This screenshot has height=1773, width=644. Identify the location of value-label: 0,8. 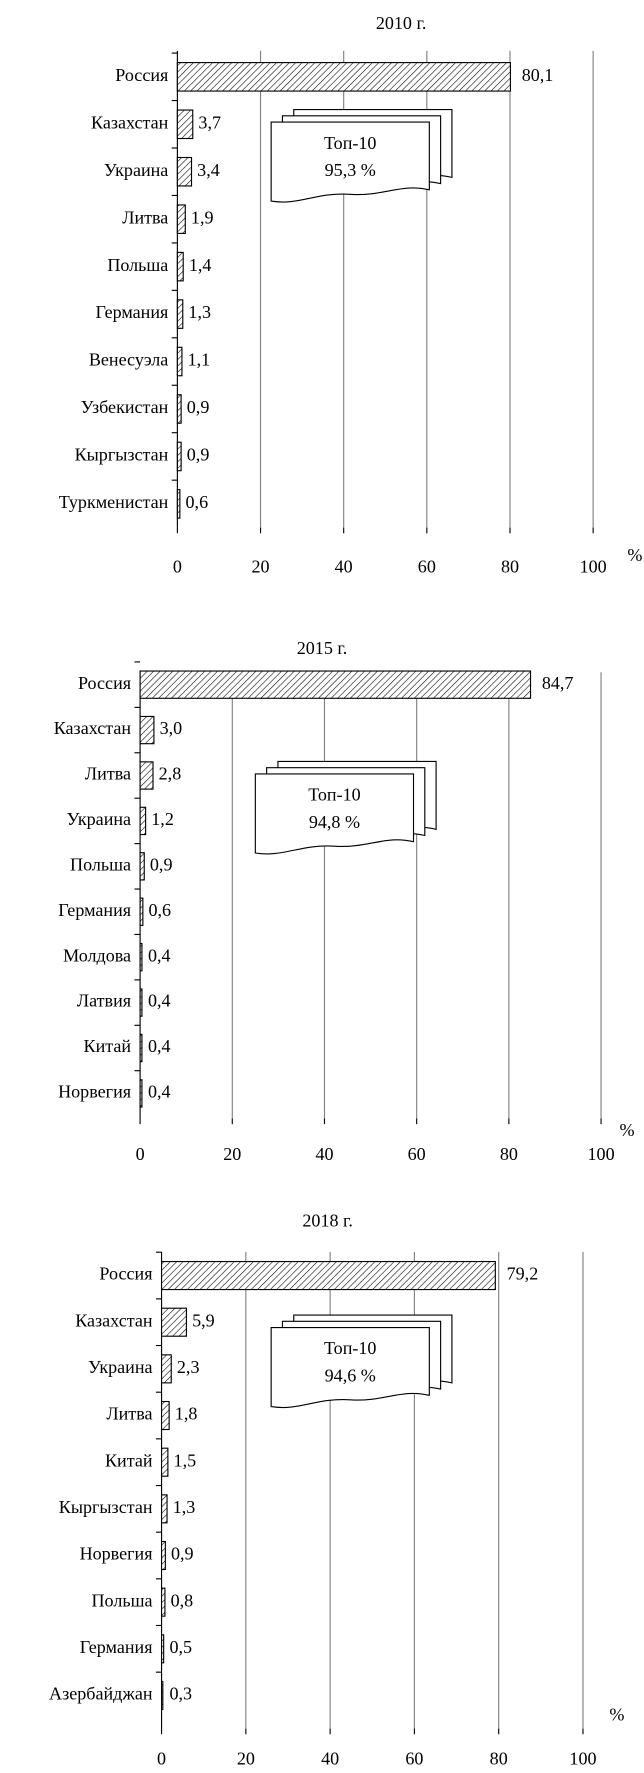
(182, 1600).